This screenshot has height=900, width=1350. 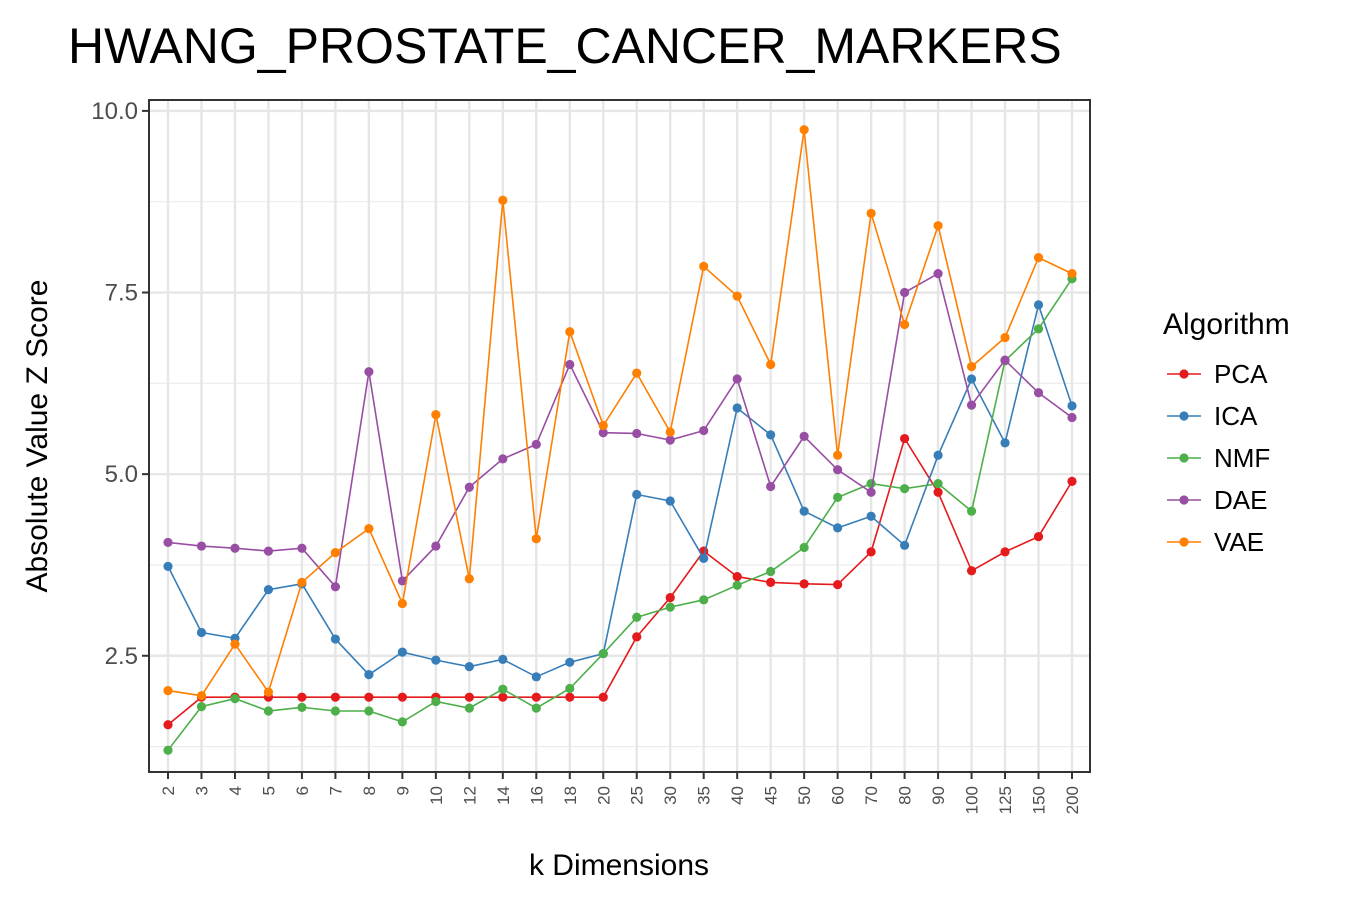 What do you see at coordinates (1239, 542) in the screenshot?
I see `legend-label: VAE` at bounding box center [1239, 542].